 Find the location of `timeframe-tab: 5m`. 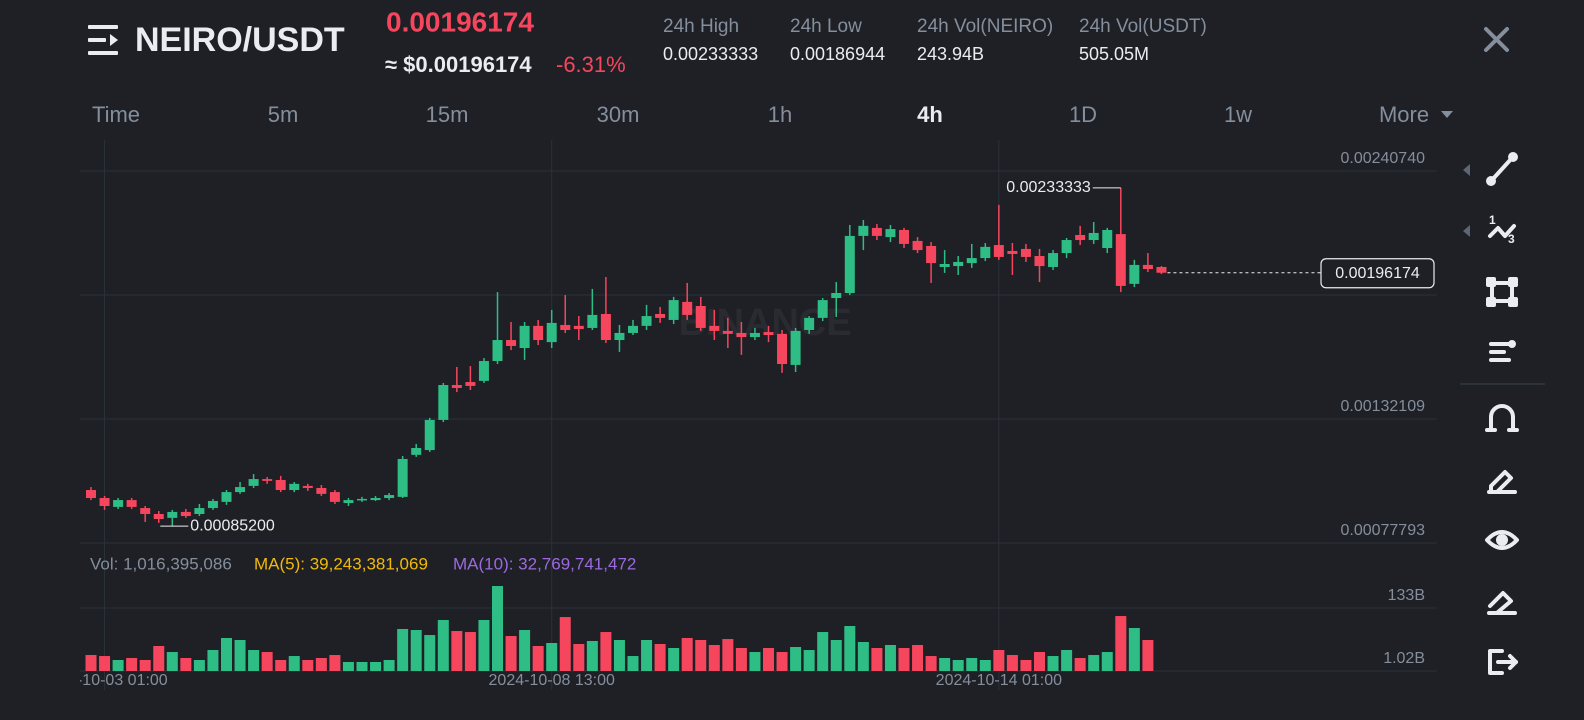

timeframe-tab: 5m is located at coordinates (283, 114).